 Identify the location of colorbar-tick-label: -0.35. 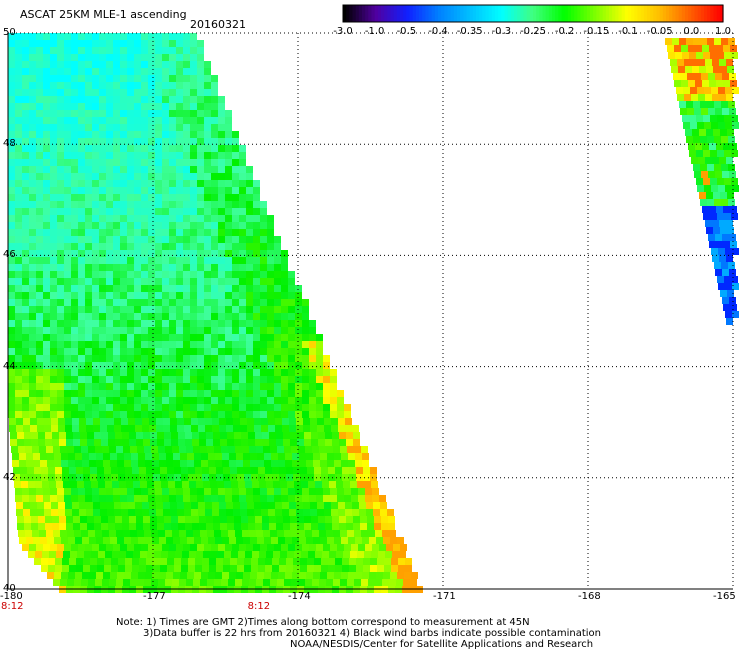
(469, 31).